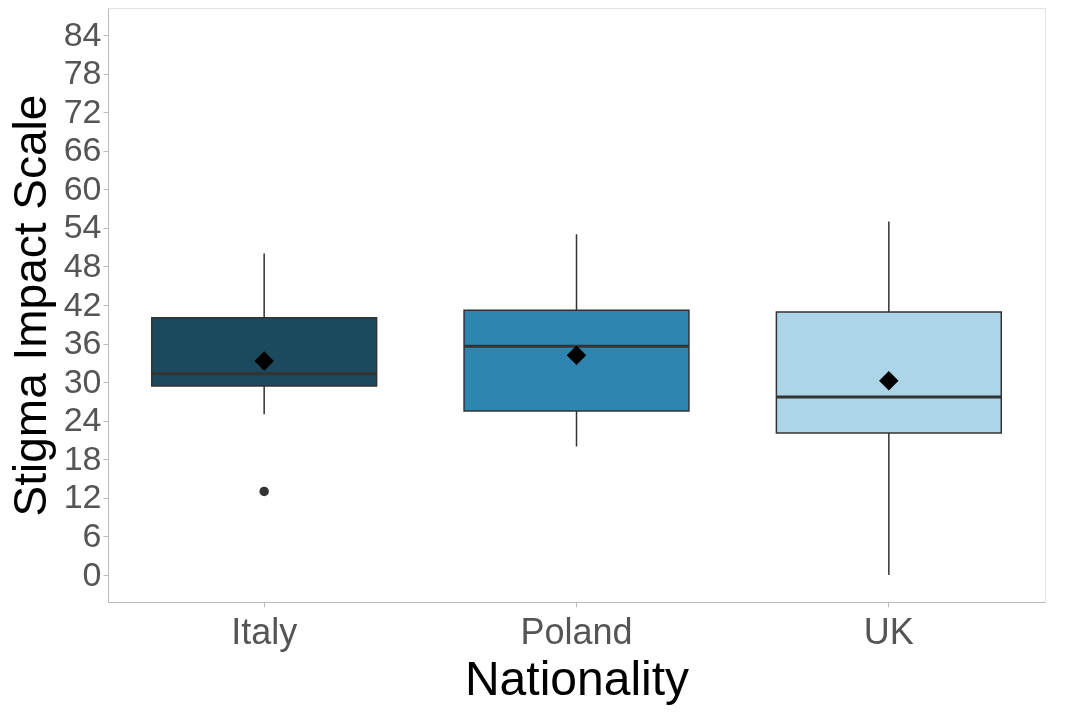  What do you see at coordinates (82, 149) in the screenshot?
I see `y-tick-label: 66` at bounding box center [82, 149].